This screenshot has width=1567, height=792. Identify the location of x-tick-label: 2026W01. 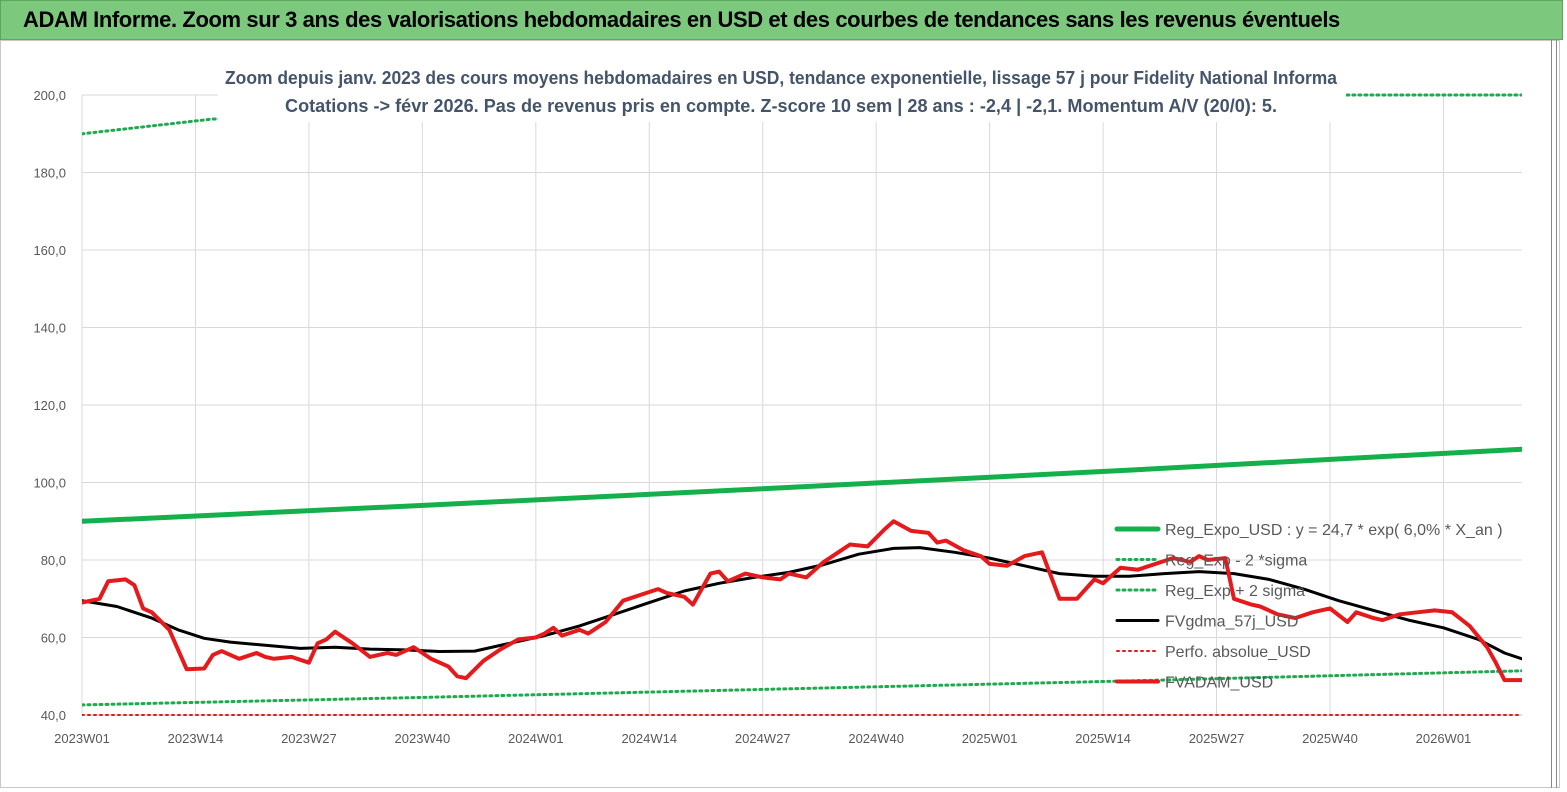
(1444, 738).